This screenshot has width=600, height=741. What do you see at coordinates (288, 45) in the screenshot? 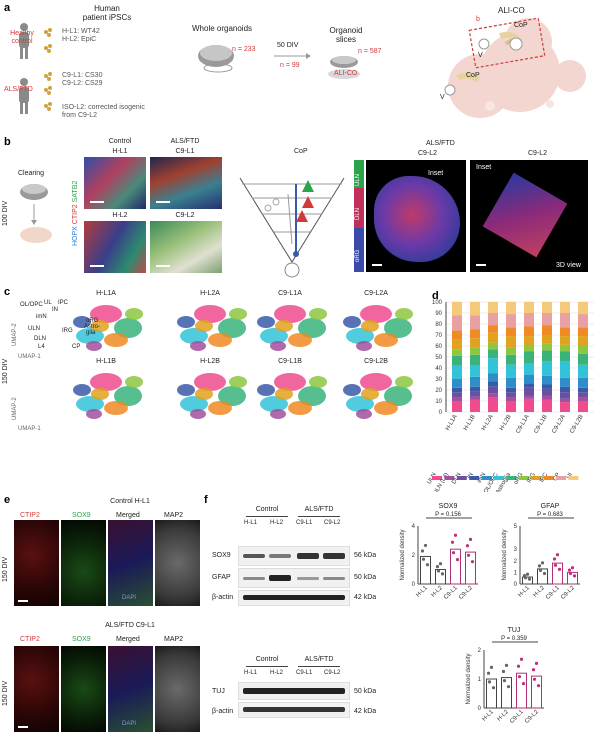
I see `div50-label: 50 DIV` at bounding box center [288, 45].